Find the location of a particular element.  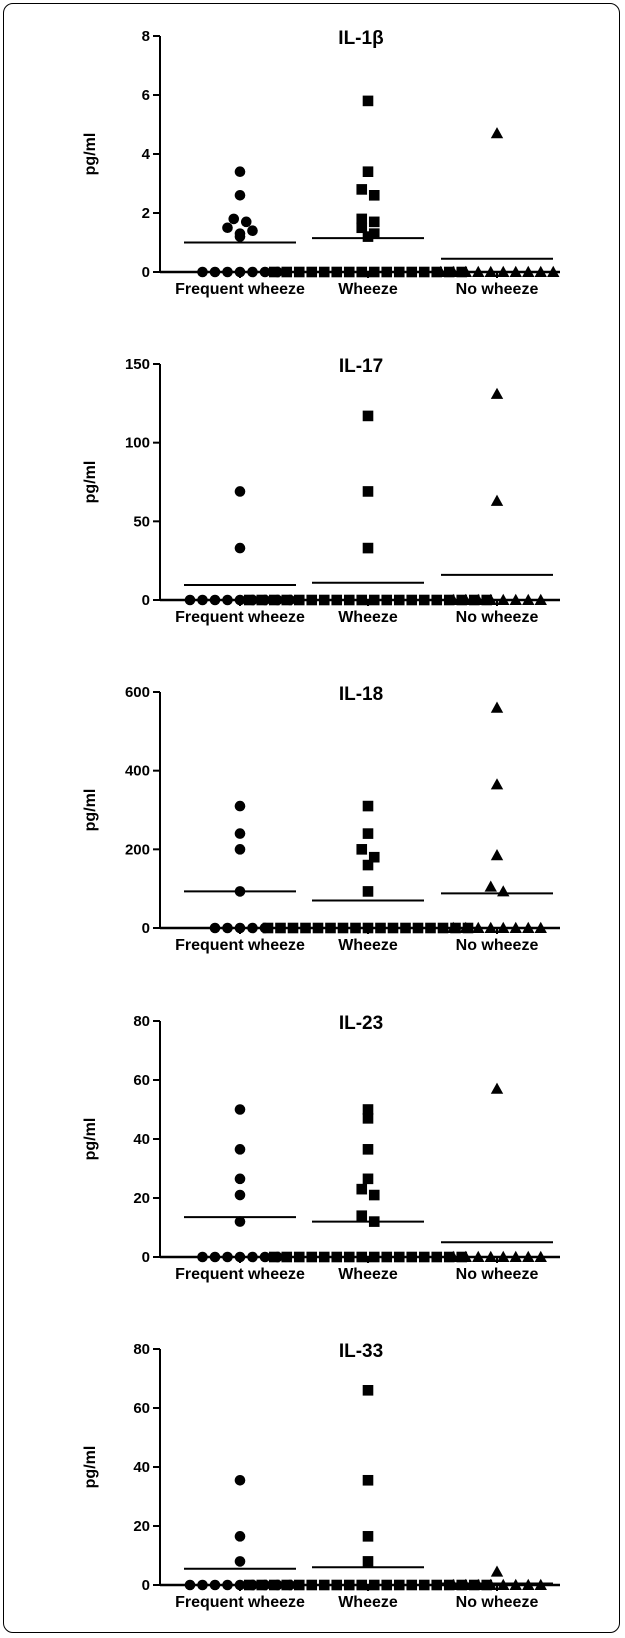

chart-title: IL-17 is located at coordinates (361, 366).